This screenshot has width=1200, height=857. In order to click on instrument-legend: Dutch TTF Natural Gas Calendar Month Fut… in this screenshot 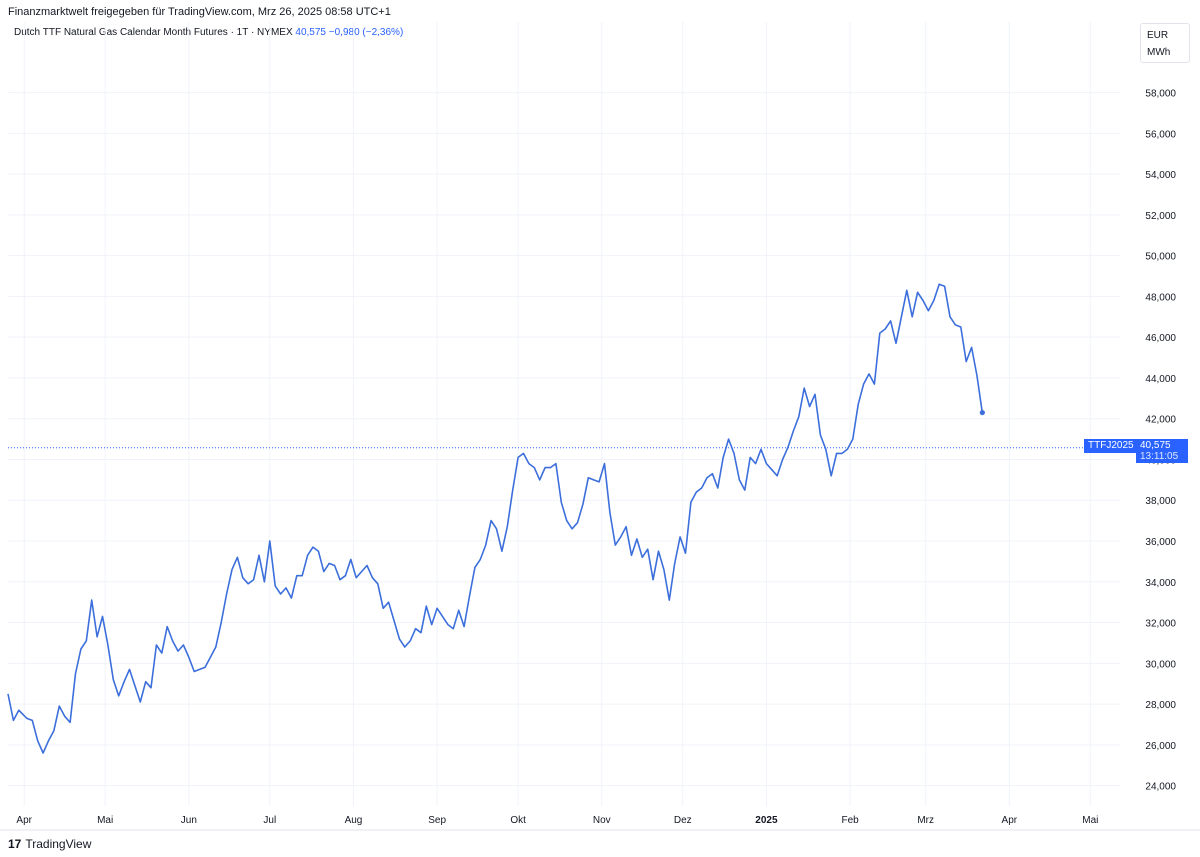, I will do `click(208, 32)`.